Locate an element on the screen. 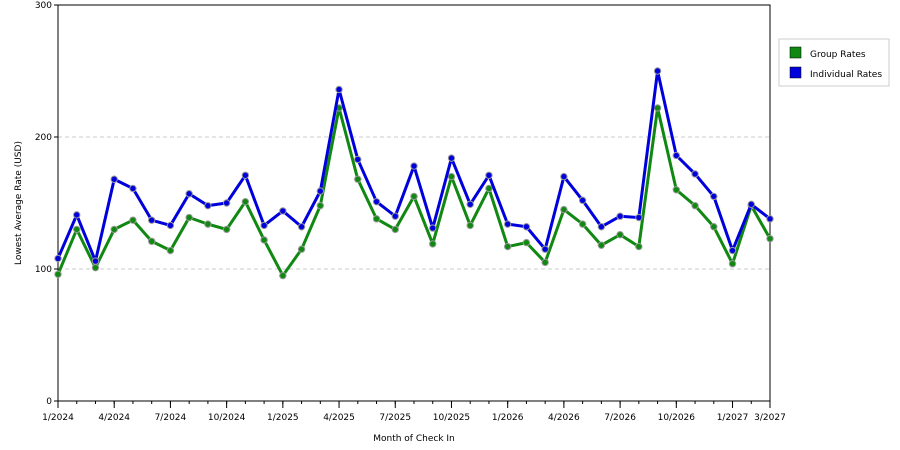 The width and height of the screenshot is (900, 450). x-tick-label: 4/2024 is located at coordinates (114, 418).